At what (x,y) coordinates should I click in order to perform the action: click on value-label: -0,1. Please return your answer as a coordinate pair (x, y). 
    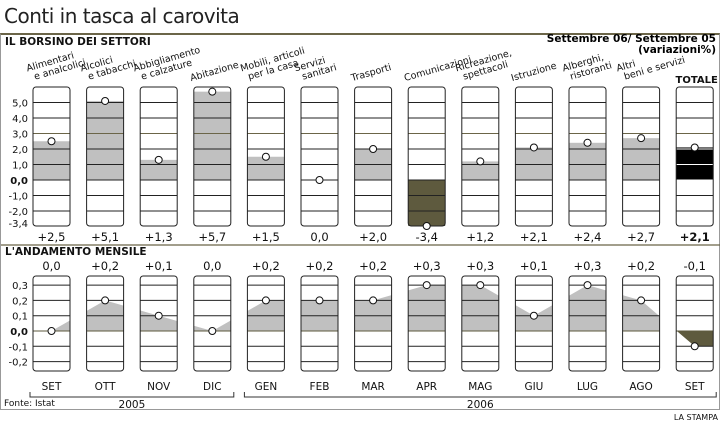
    Looking at the image, I should click on (694, 266).